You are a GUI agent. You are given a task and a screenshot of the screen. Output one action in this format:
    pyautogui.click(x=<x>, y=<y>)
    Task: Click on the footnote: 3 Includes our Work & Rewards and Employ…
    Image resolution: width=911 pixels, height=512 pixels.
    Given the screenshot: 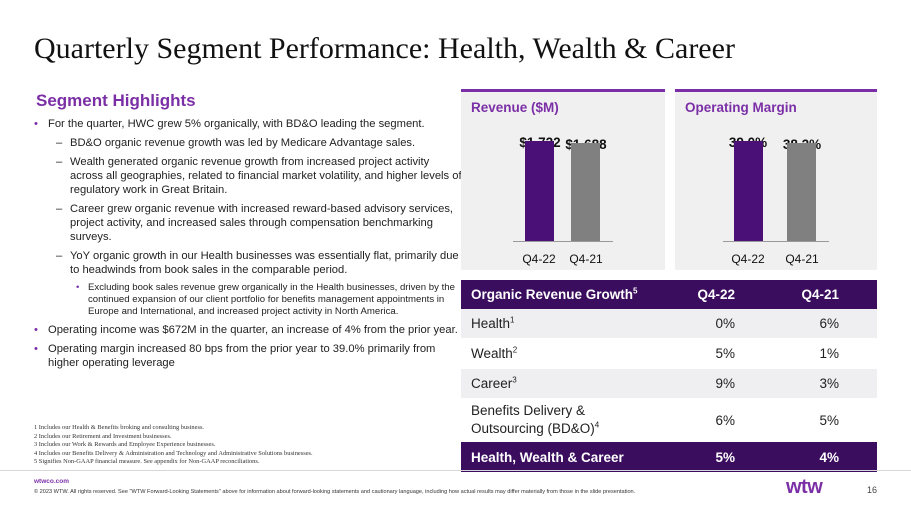 What is the action you would take?
    pyautogui.click(x=125, y=445)
    